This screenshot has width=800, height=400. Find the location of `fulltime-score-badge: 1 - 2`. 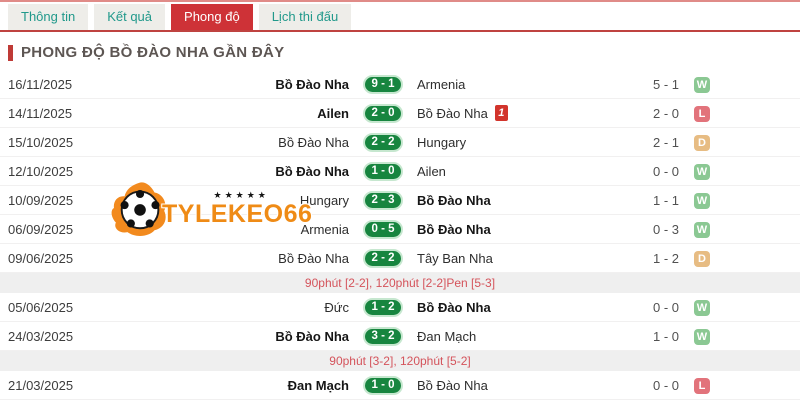

fulltime-score-badge: 1 - 2 is located at coordinates (383, 307).